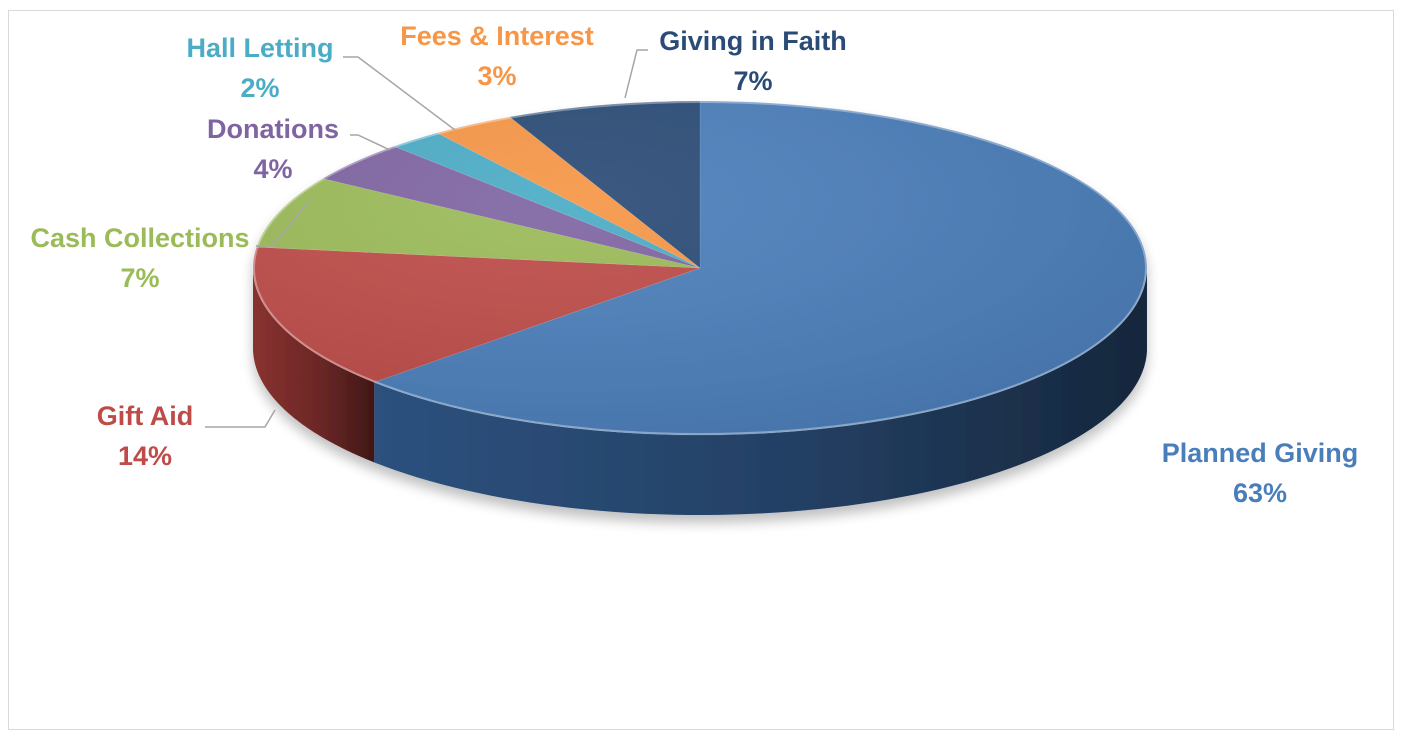  What do you see at coordinates (259, 88) in the screenshot?
I see `slice-percent-hall-letting: 2%` at bounding box center [259, 88].